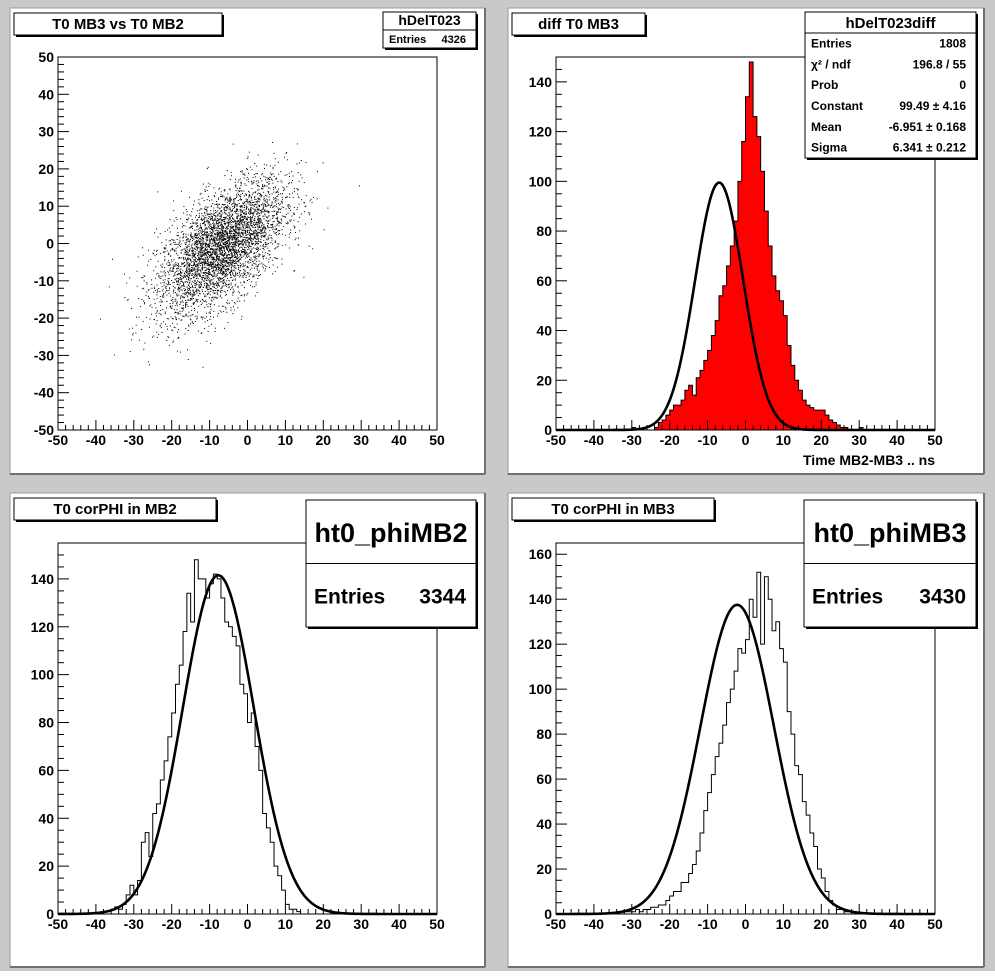  Describe the element at coordinates (96, 924) in the screenshot. I see `x-tick-label: -40` at that location.